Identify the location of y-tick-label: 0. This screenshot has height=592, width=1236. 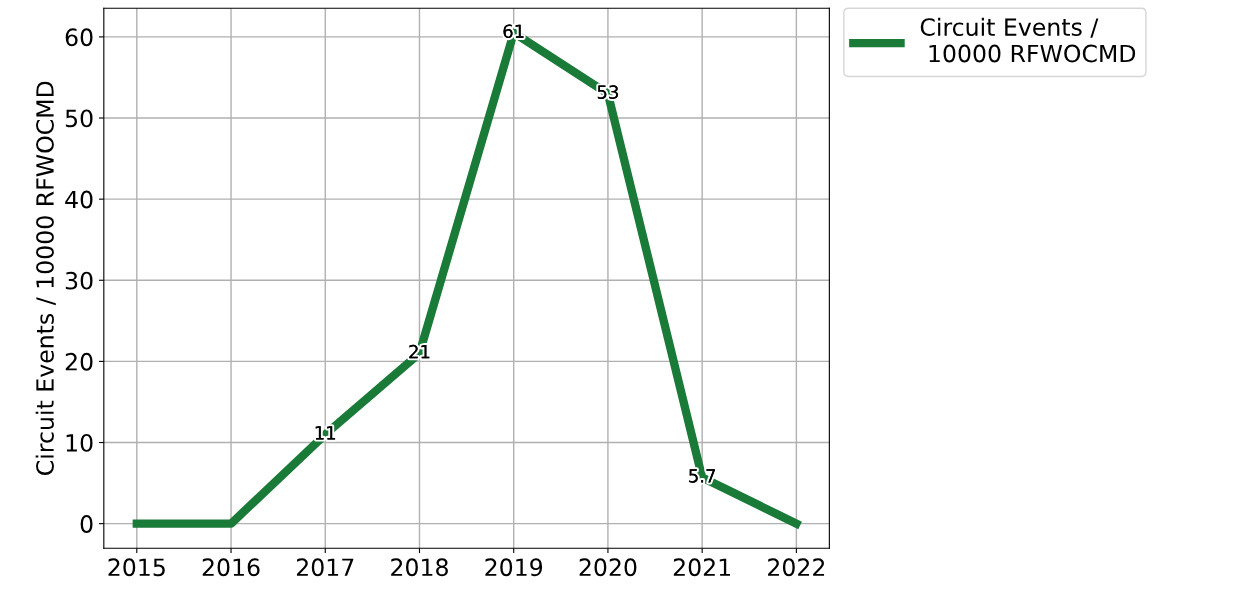
(86, 524).